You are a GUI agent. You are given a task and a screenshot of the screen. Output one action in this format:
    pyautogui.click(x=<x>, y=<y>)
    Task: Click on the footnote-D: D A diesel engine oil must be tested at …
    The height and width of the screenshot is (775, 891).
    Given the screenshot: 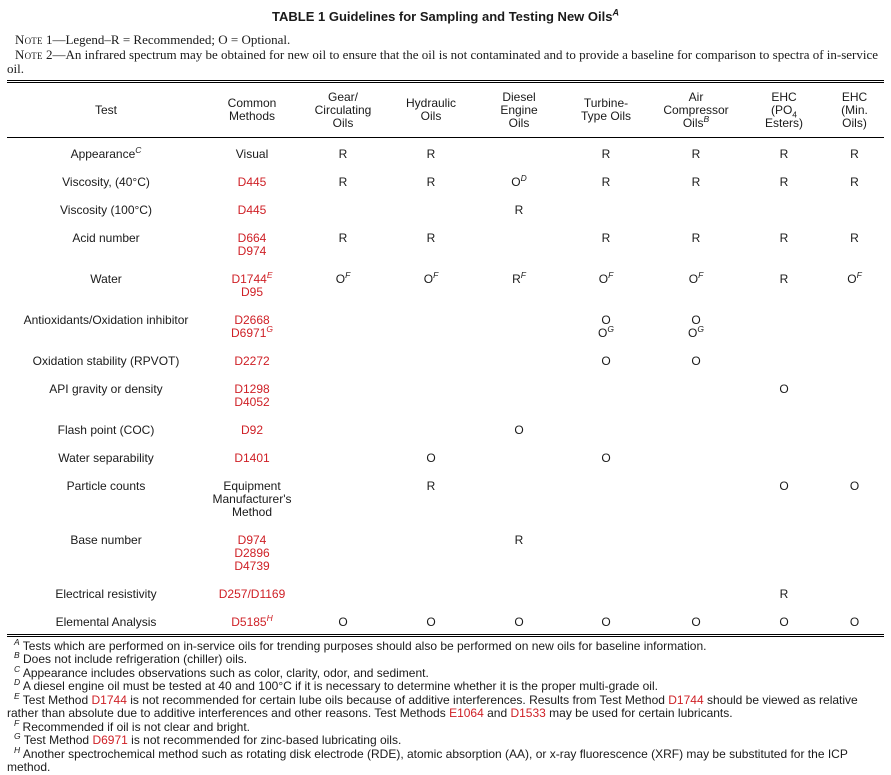 What is the action you would take?
    pyautogui.click(x=336, y=685)
    